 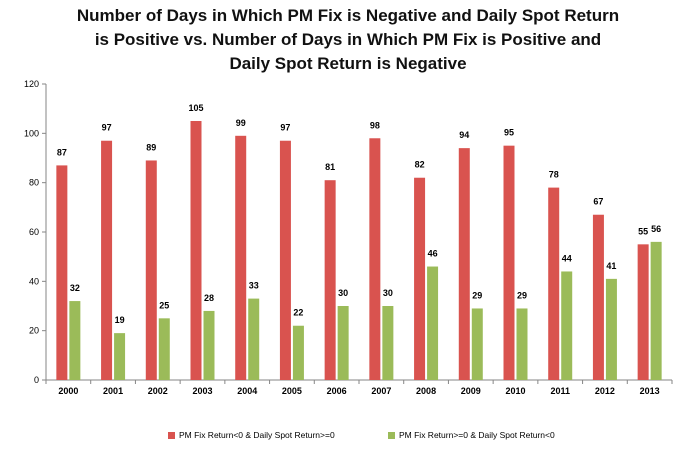 I want to click on x-tick-label: 2002, so click(x=158, y=391).